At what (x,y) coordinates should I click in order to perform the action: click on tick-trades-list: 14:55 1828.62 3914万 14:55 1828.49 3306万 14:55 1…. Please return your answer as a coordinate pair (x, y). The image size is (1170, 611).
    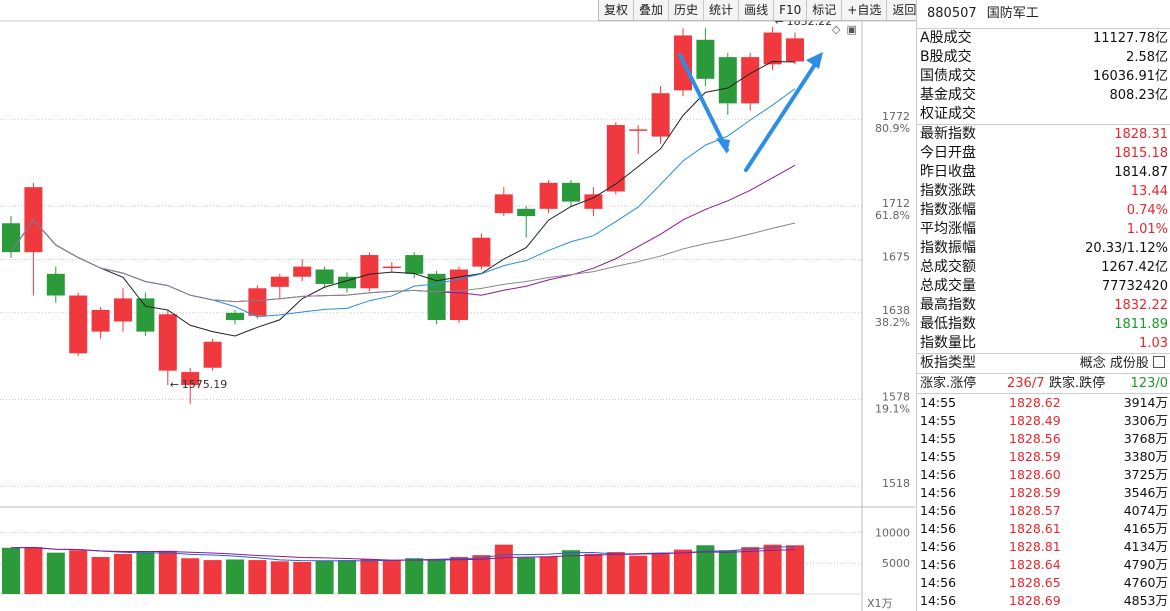
    Looking at the image, I should click on (1043, 502).